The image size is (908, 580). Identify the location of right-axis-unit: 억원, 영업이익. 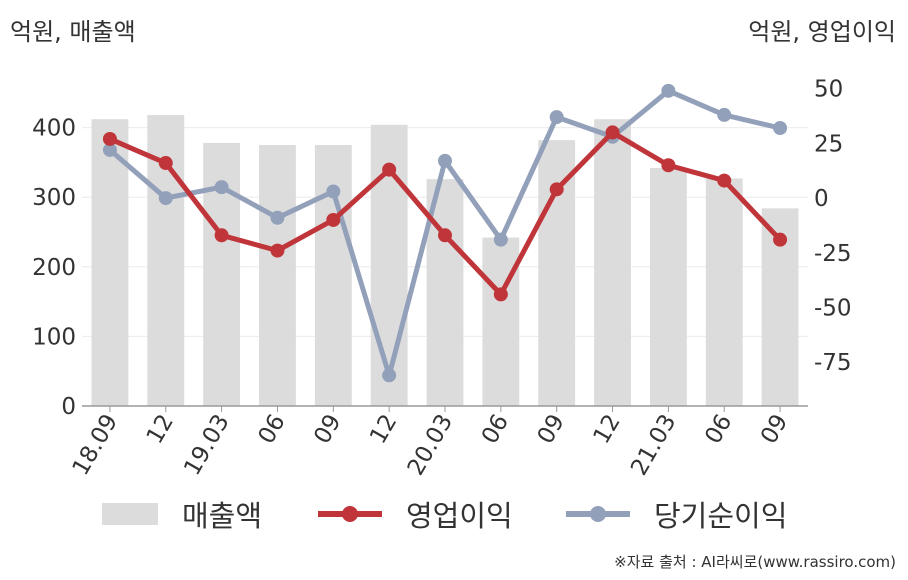
(822, 32).